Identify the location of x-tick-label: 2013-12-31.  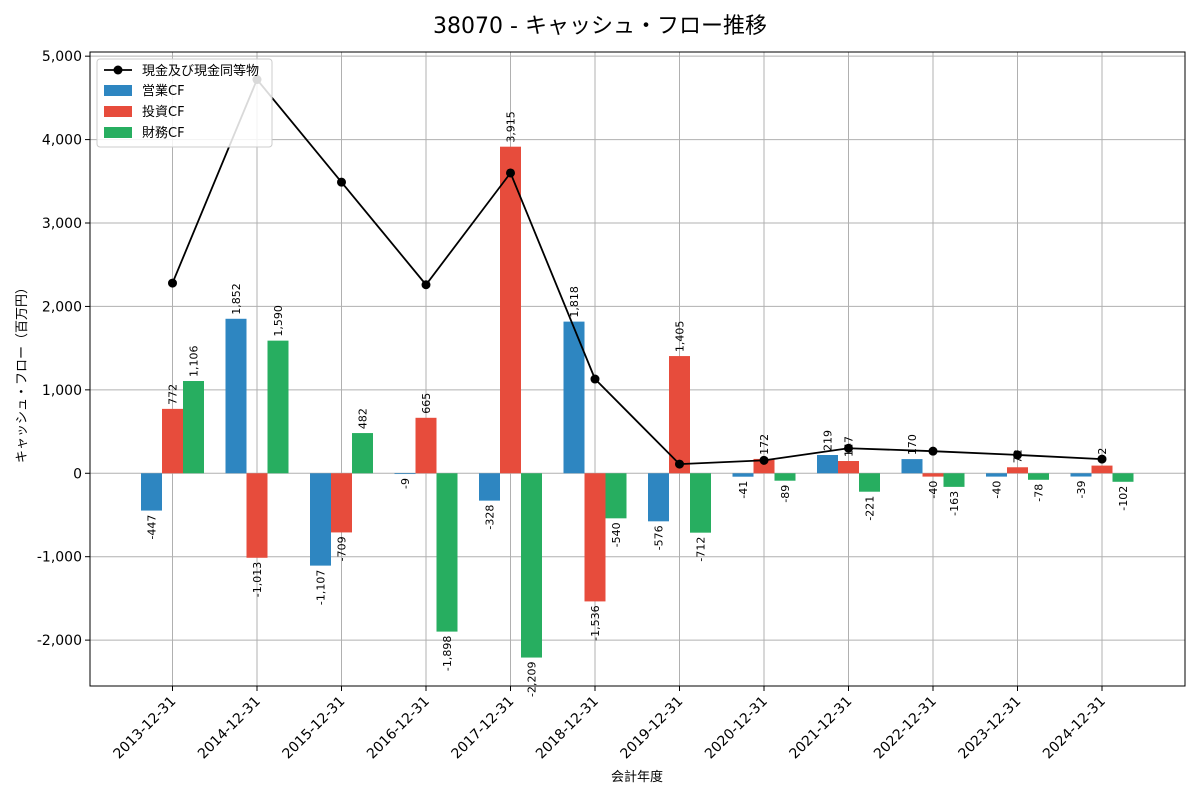
(144, 728).